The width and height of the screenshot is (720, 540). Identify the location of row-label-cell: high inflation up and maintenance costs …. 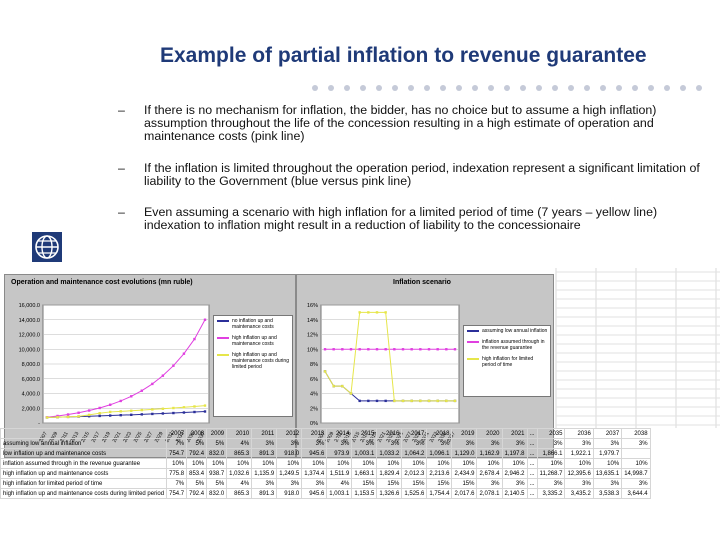
(84, 493).